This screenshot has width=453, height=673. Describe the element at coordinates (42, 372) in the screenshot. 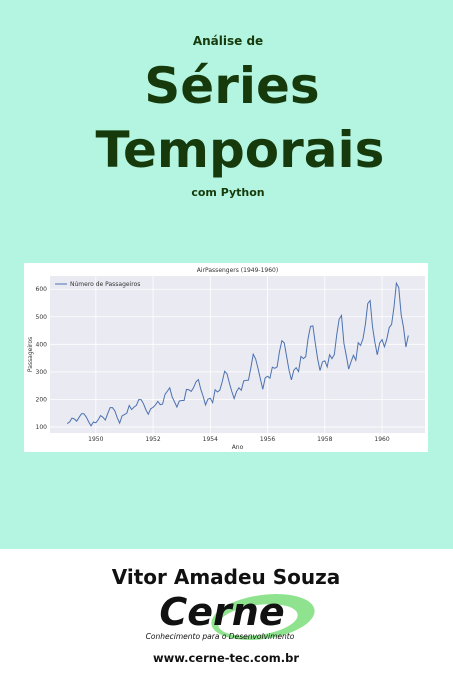

I see `y-tick-label: 300` at that location.